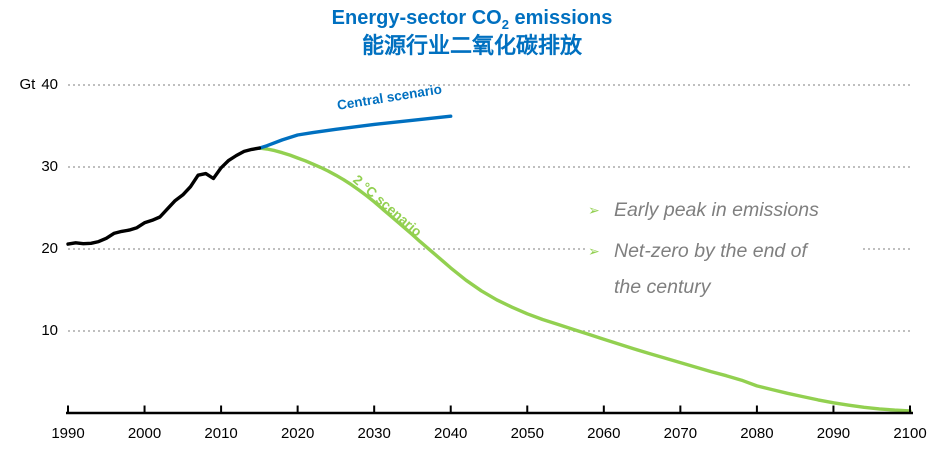  What do you see at coordinates (164, 196) in the screenshot?
I see `historical-series-line` at bounding box center [164, 196].